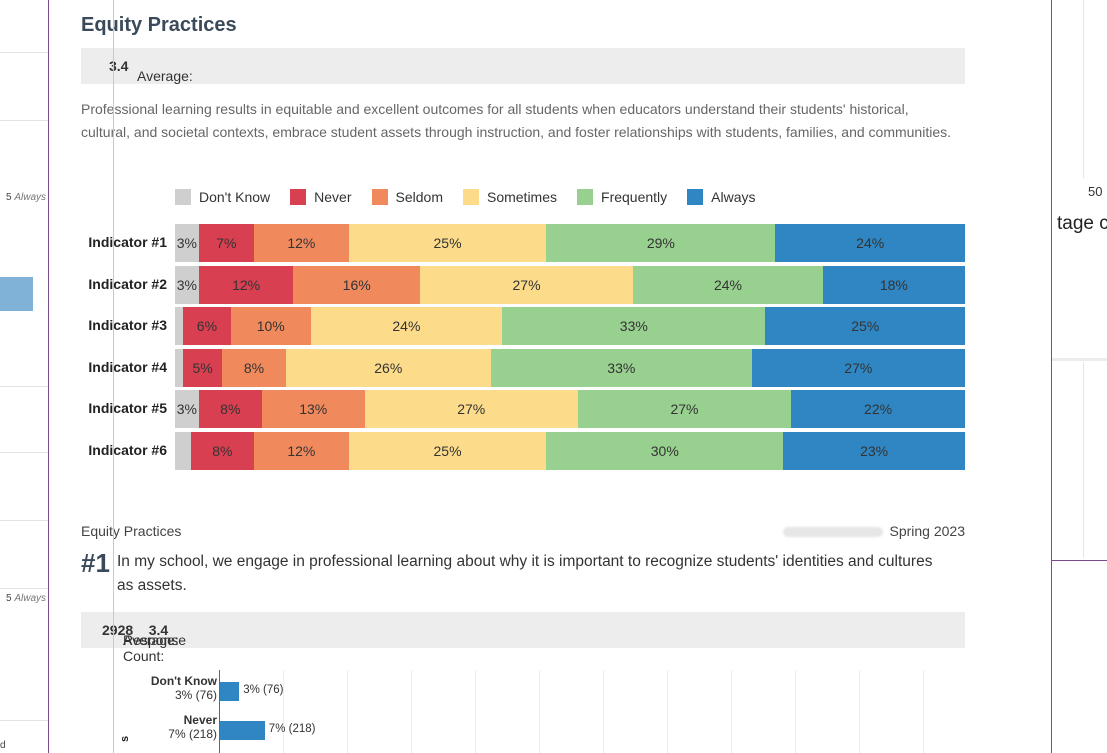  Describe the element at coordinates (127, 408) in the screenshot. I see `indicator-label: Indicator #5` at that location.